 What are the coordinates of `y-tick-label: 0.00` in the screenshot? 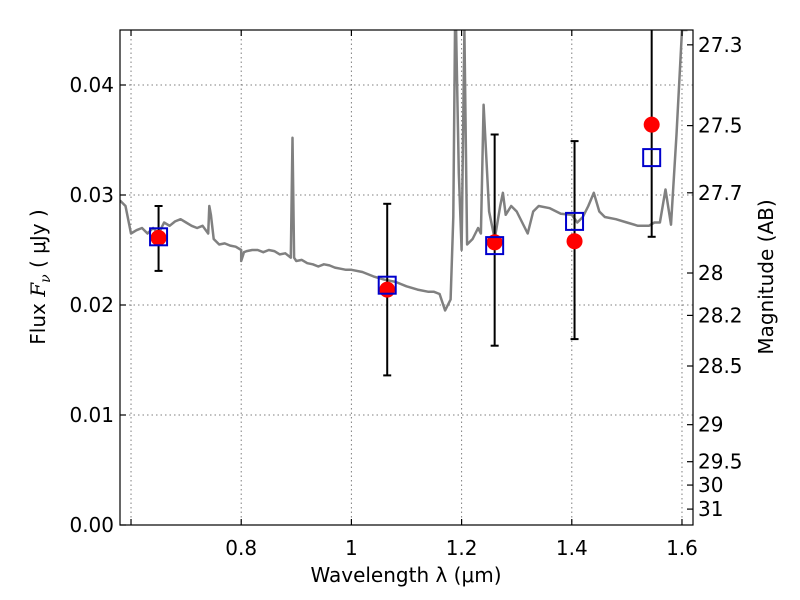 It's located at (91, 525).